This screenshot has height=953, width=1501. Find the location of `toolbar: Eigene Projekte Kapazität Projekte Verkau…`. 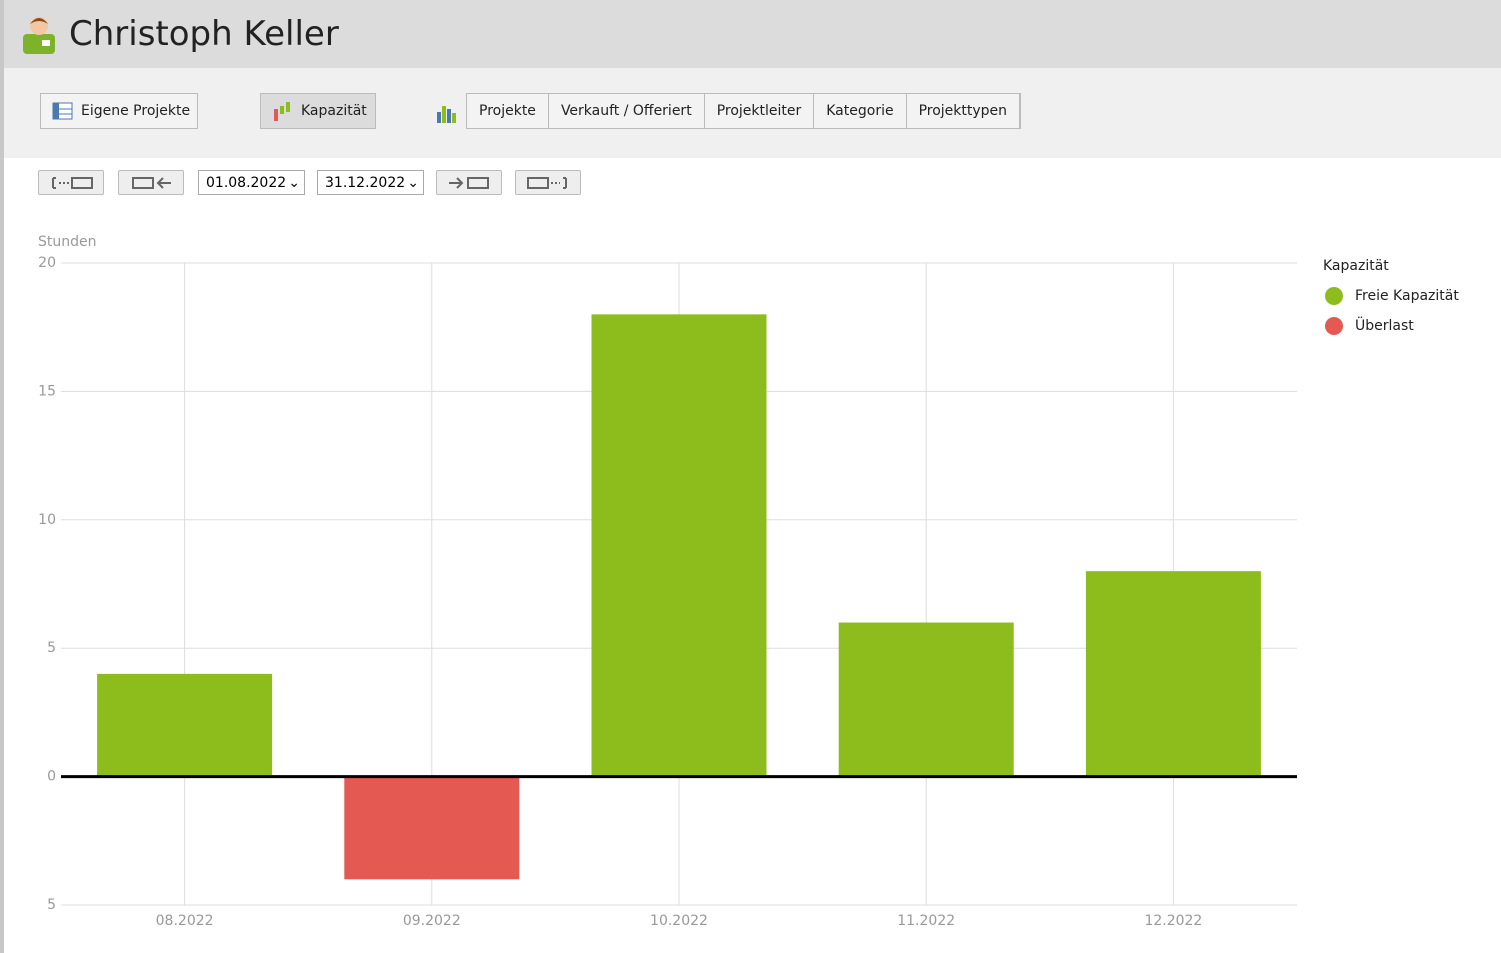

toolbar: Eigene Projekte Kapazität Projekte Verkau… is located at coordinates (750, 113).